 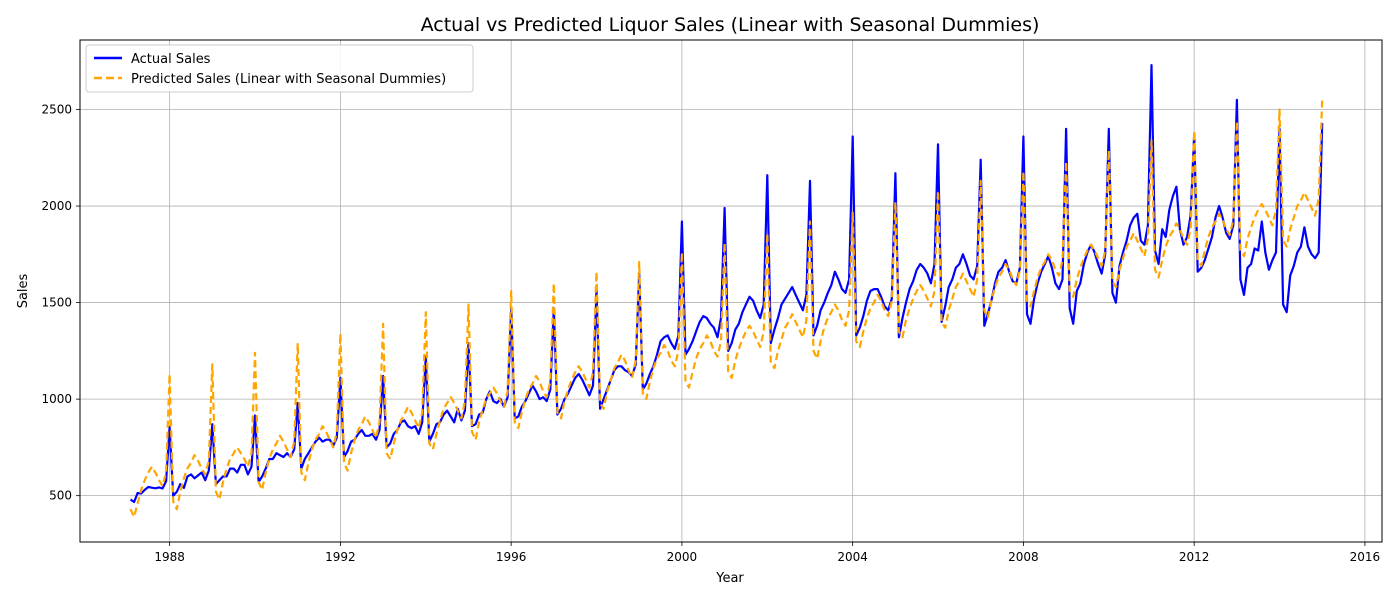 I want to click on x-tick-label: 1992, so click(x=340, y=557).